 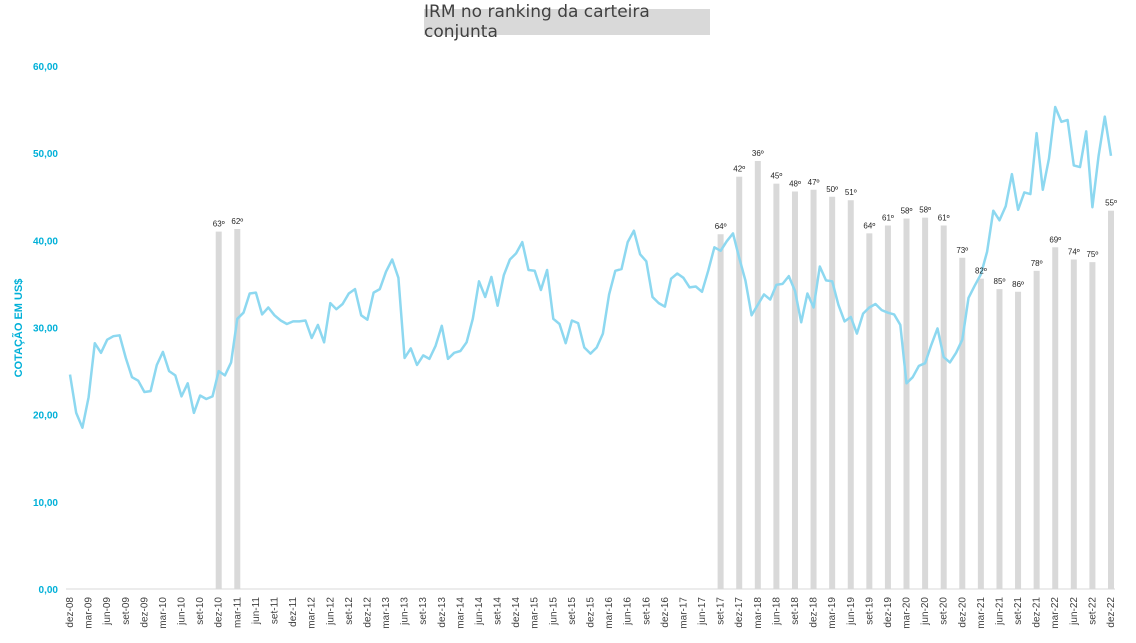 I want to click on bar-rank-label: 45º, so click(x=776, y=176).